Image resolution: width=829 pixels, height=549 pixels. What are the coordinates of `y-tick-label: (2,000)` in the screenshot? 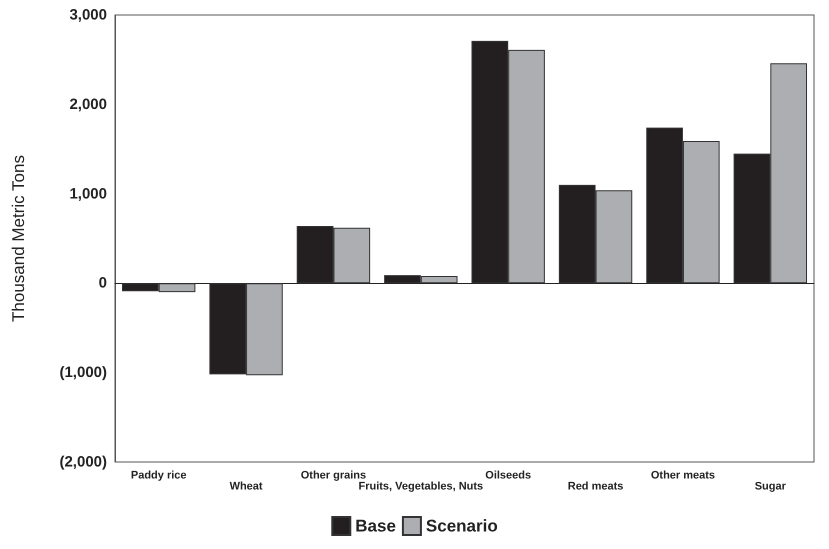 It's located at (83, 462).